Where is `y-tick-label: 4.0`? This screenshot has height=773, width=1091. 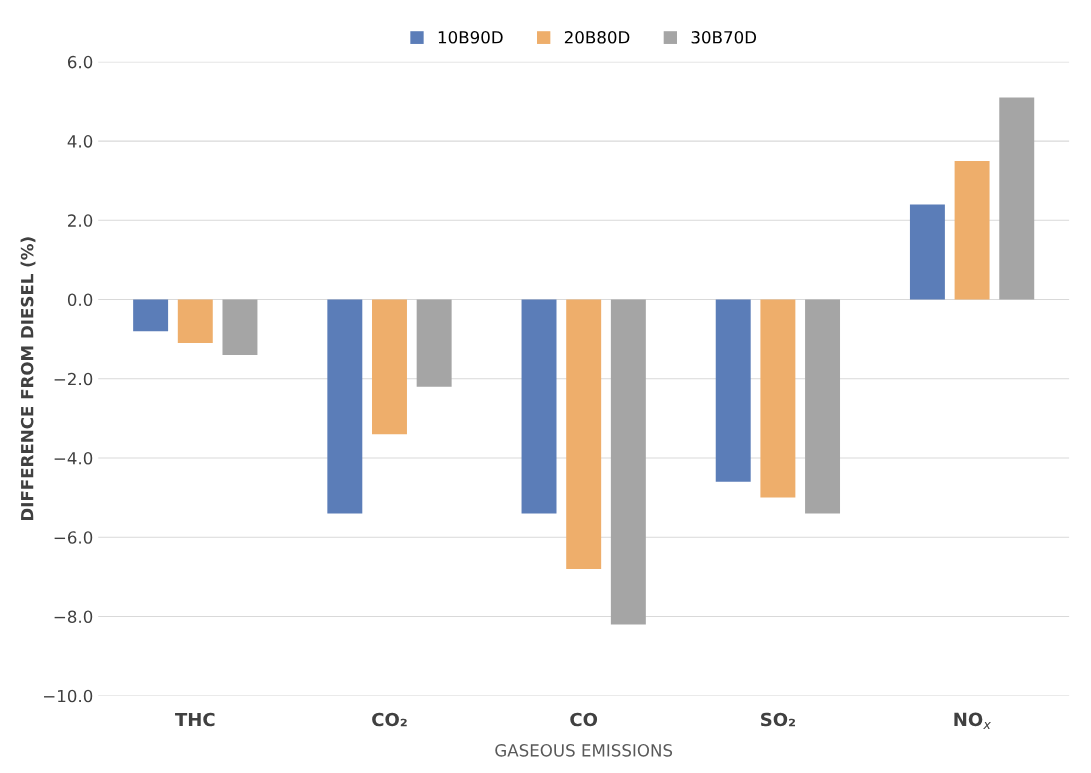 y-tick-label: 4.0 is located at coordinates (80, 141).